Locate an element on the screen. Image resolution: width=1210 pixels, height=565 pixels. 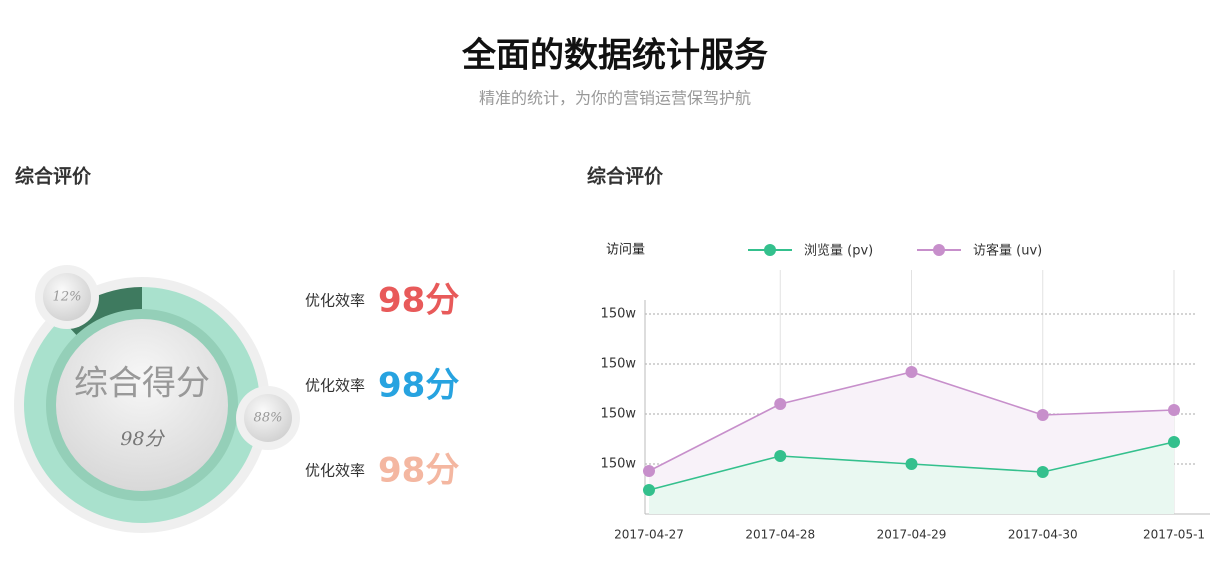
legend-label: 浏览量 (pv) is located at coordinates (838, 251).